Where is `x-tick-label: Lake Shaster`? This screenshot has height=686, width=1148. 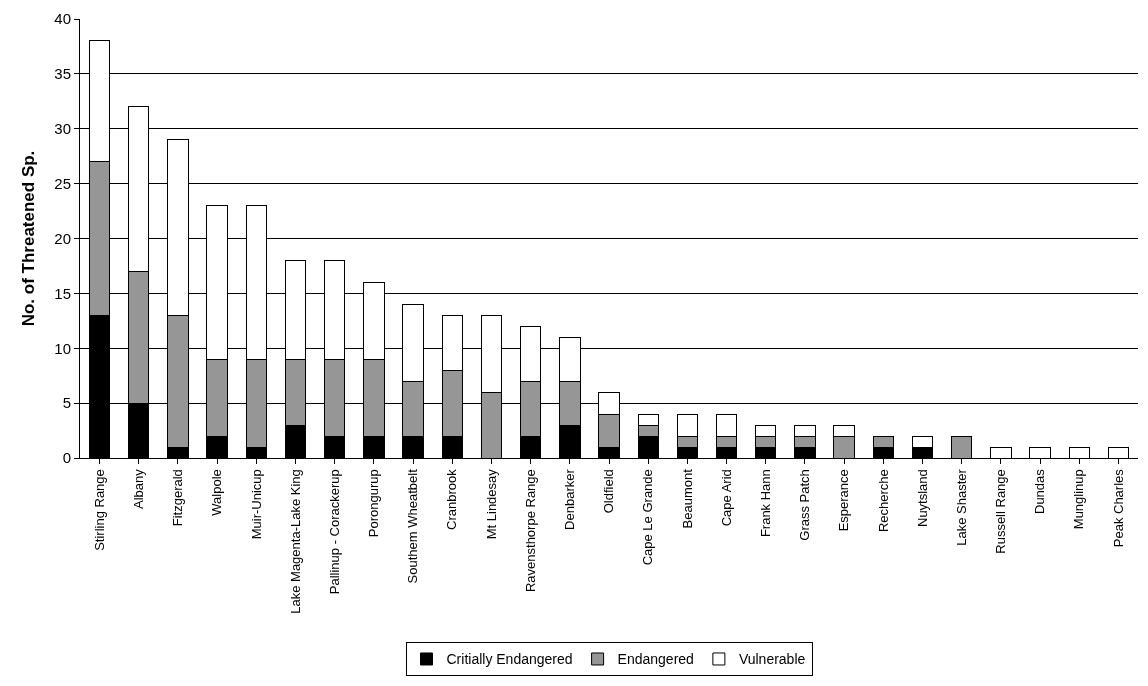
x-tick-label: Lake Shaster is located at coordinates (961, 507).